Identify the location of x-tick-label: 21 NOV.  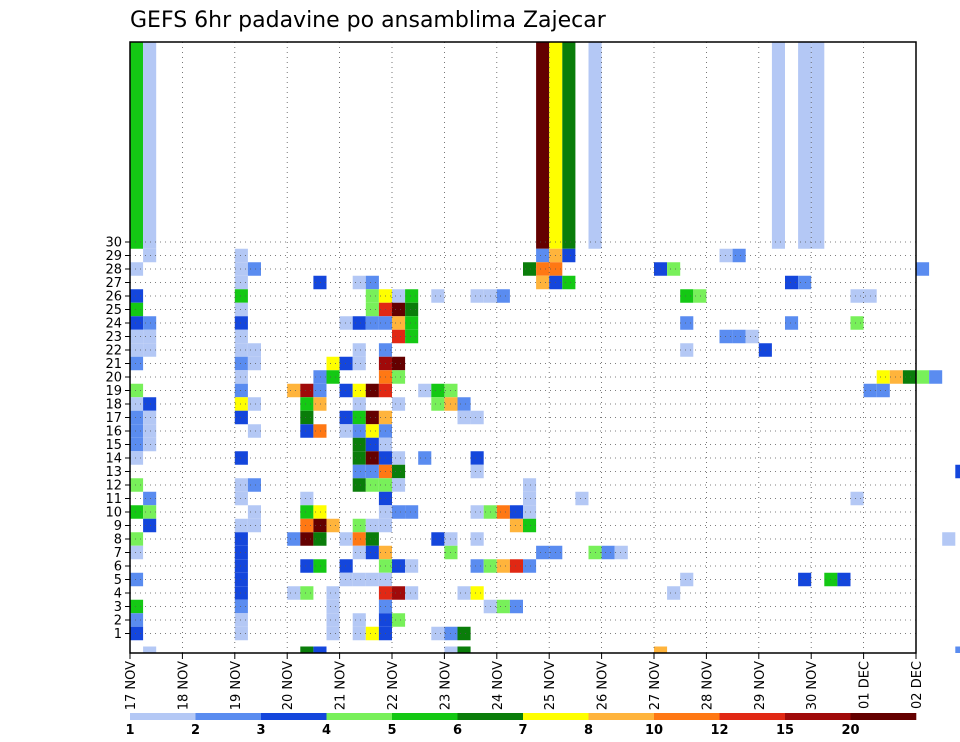
(341, 685).